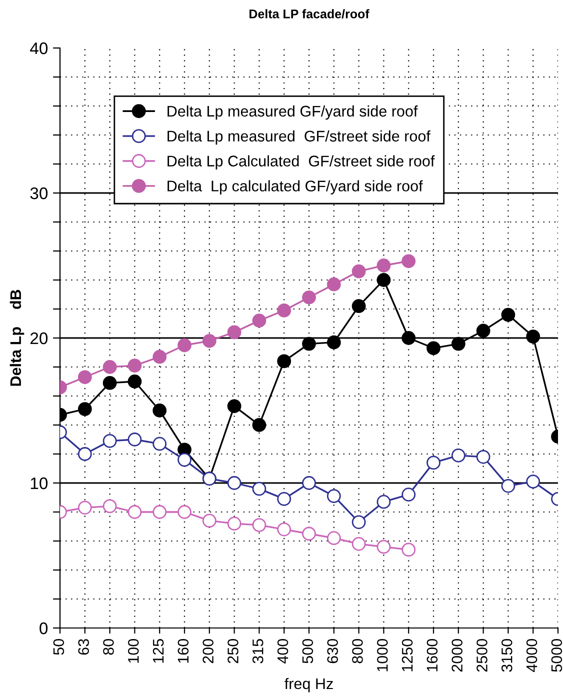 Image resolution: width=563 pixels, height=700 pixels. I want to click on x-tick-label: 400, so click(282, 651).